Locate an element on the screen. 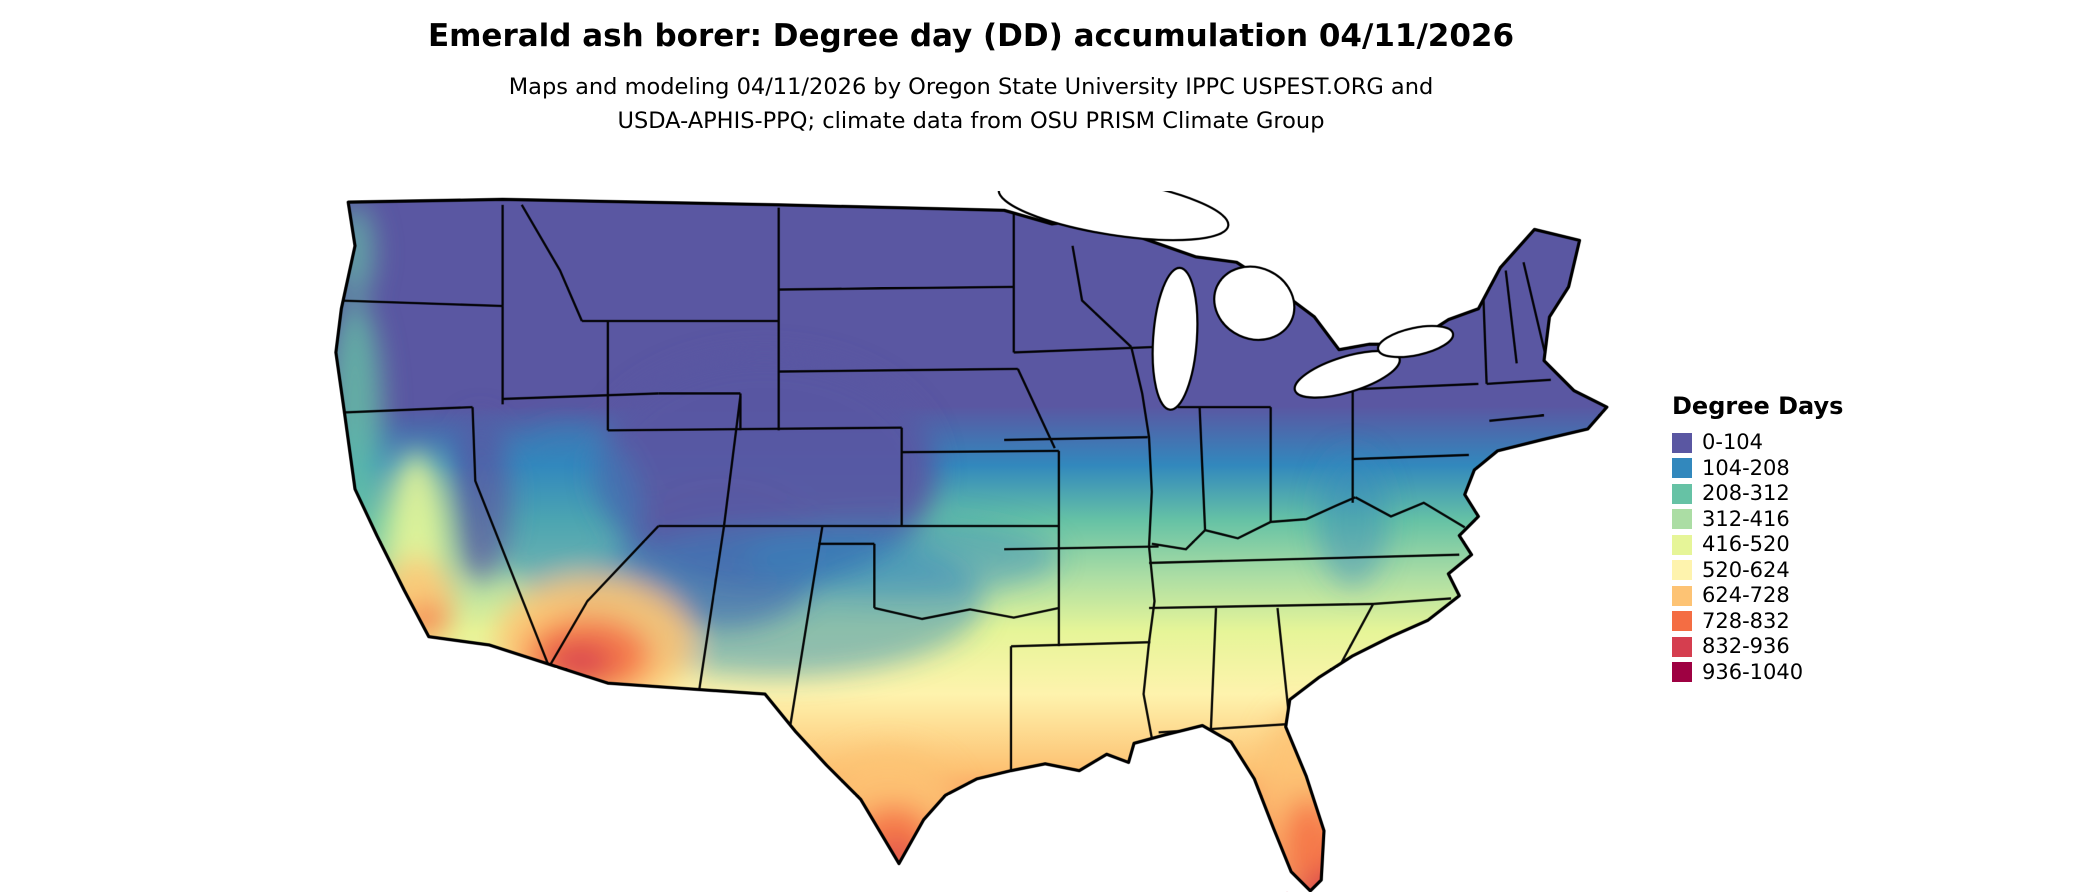 Image resolution: width=2100 pixels, height=892 pixels. legend-label: 104-208 is located at coordinates (1746, 467).